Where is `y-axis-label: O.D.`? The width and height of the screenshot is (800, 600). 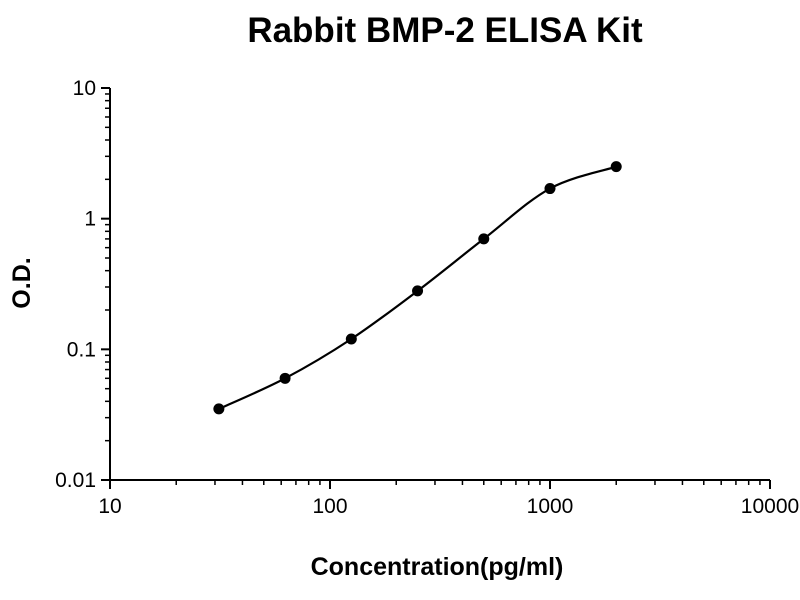
y-axis-label: O.D. is located at coordinates (22, 282).